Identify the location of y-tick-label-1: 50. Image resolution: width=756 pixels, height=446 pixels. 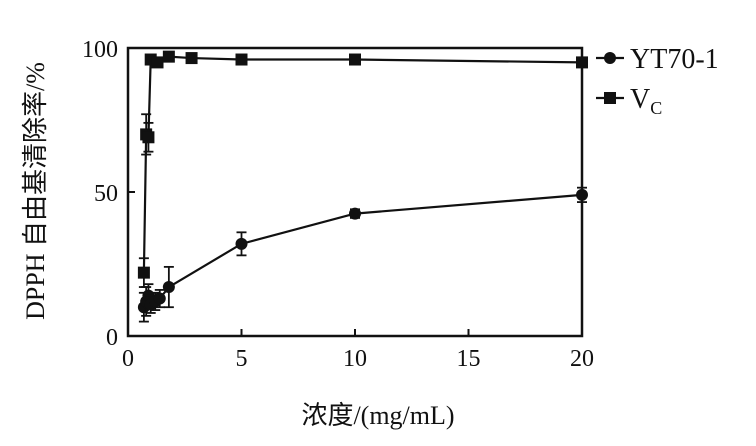
(106, 194).